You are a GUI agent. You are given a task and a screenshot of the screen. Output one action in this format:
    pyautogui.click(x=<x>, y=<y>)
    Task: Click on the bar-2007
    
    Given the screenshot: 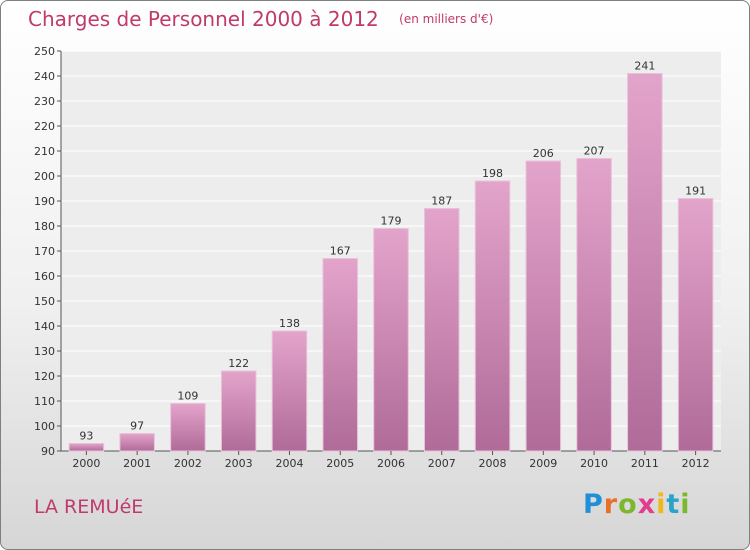 What is the action you would take?
    pyautogui.click(x=442, y=330)
    